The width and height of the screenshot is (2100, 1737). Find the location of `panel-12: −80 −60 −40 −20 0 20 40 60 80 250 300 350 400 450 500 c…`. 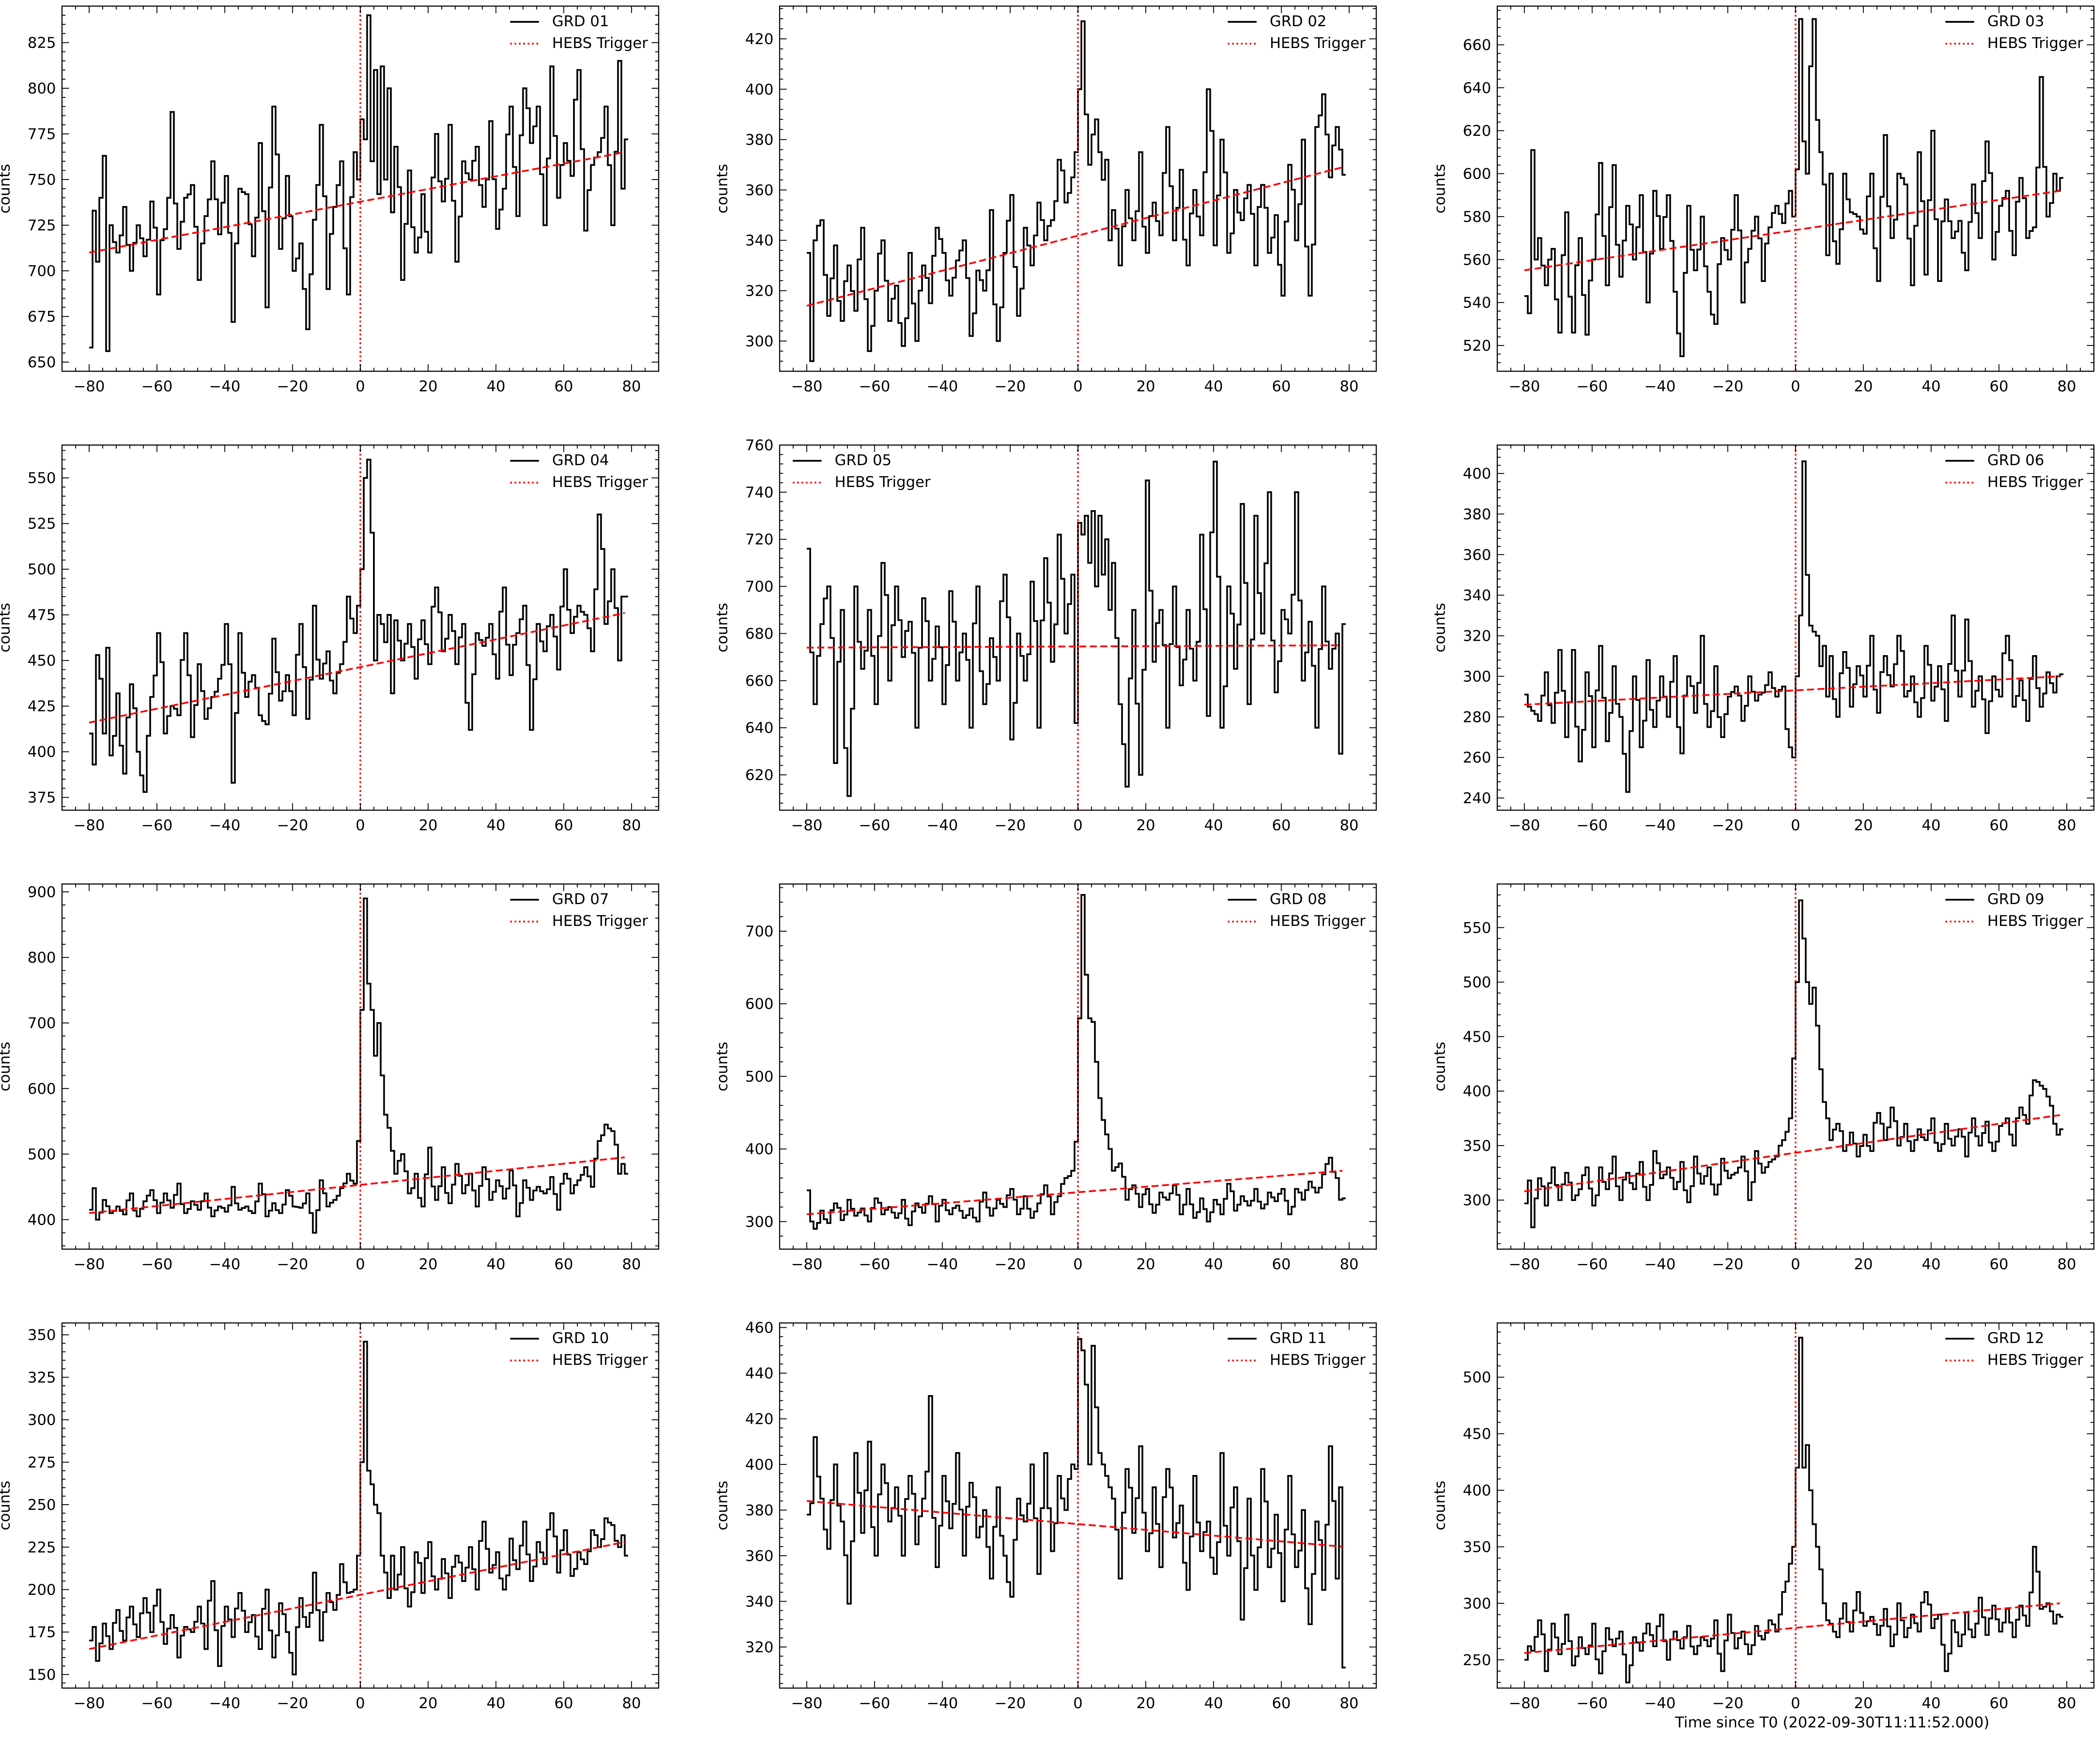

panel-12: −80 −60 −40 −20 0 20 40 60 80 250 300 350 400 450 500 c… is located at coordinates (1763, 1517).